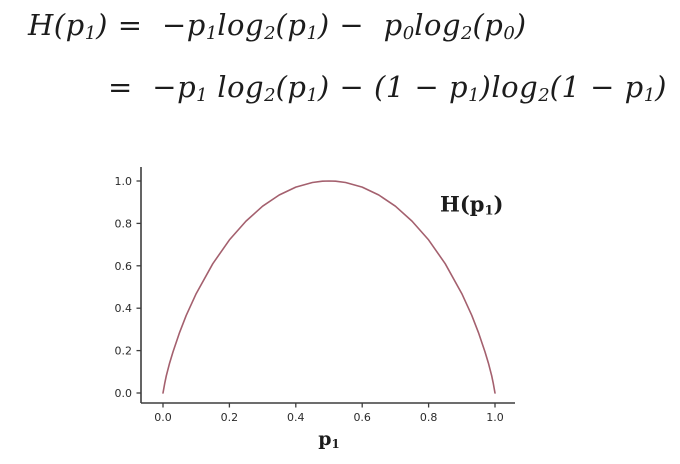  I want to click on x-tick-label: 0.4, so click(296, 417).